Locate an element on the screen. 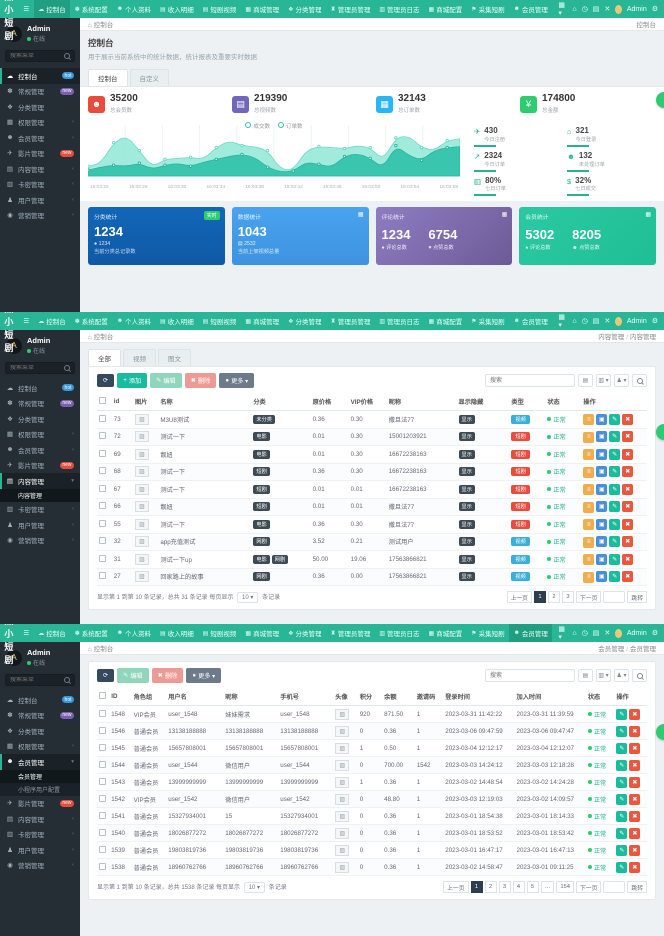 The height and width of the screenshot is (936, 664). sidebar-subitem-内容管理: 内容管理 is located at coordinates (40, 495).